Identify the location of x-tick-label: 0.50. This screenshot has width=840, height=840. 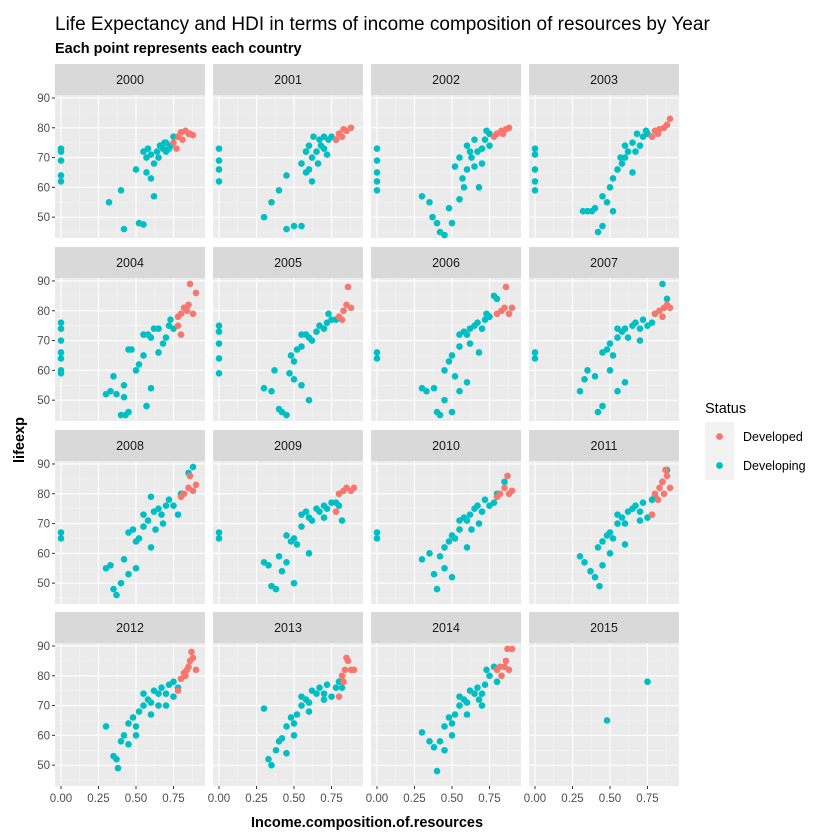
(136, 799).